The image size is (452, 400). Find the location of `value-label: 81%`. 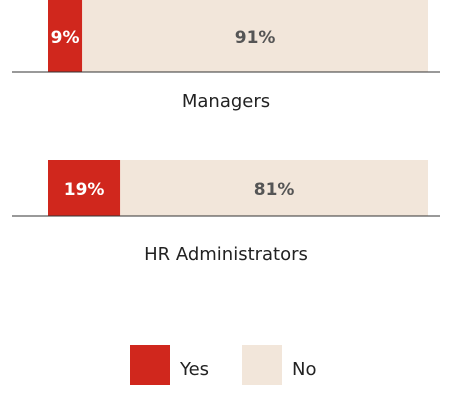

value-label: 81% is located at coordinates (274, 190).